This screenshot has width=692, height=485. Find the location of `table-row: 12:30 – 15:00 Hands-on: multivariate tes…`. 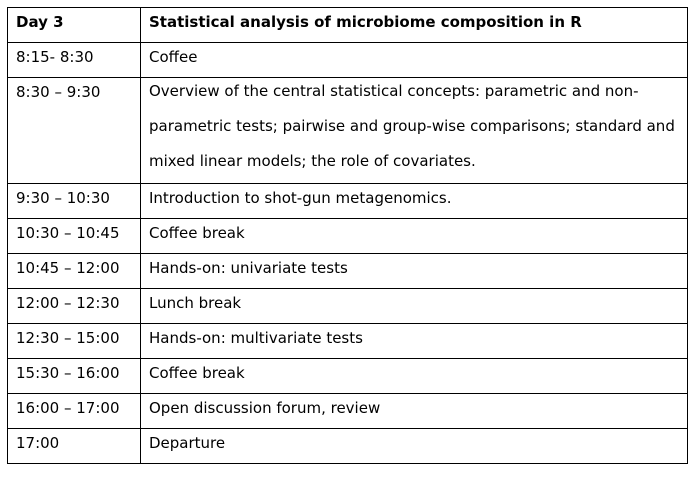

table-row: 12:30 – 15:00 Hands-on: multivariate tes… is located at coordinates (347, 341).